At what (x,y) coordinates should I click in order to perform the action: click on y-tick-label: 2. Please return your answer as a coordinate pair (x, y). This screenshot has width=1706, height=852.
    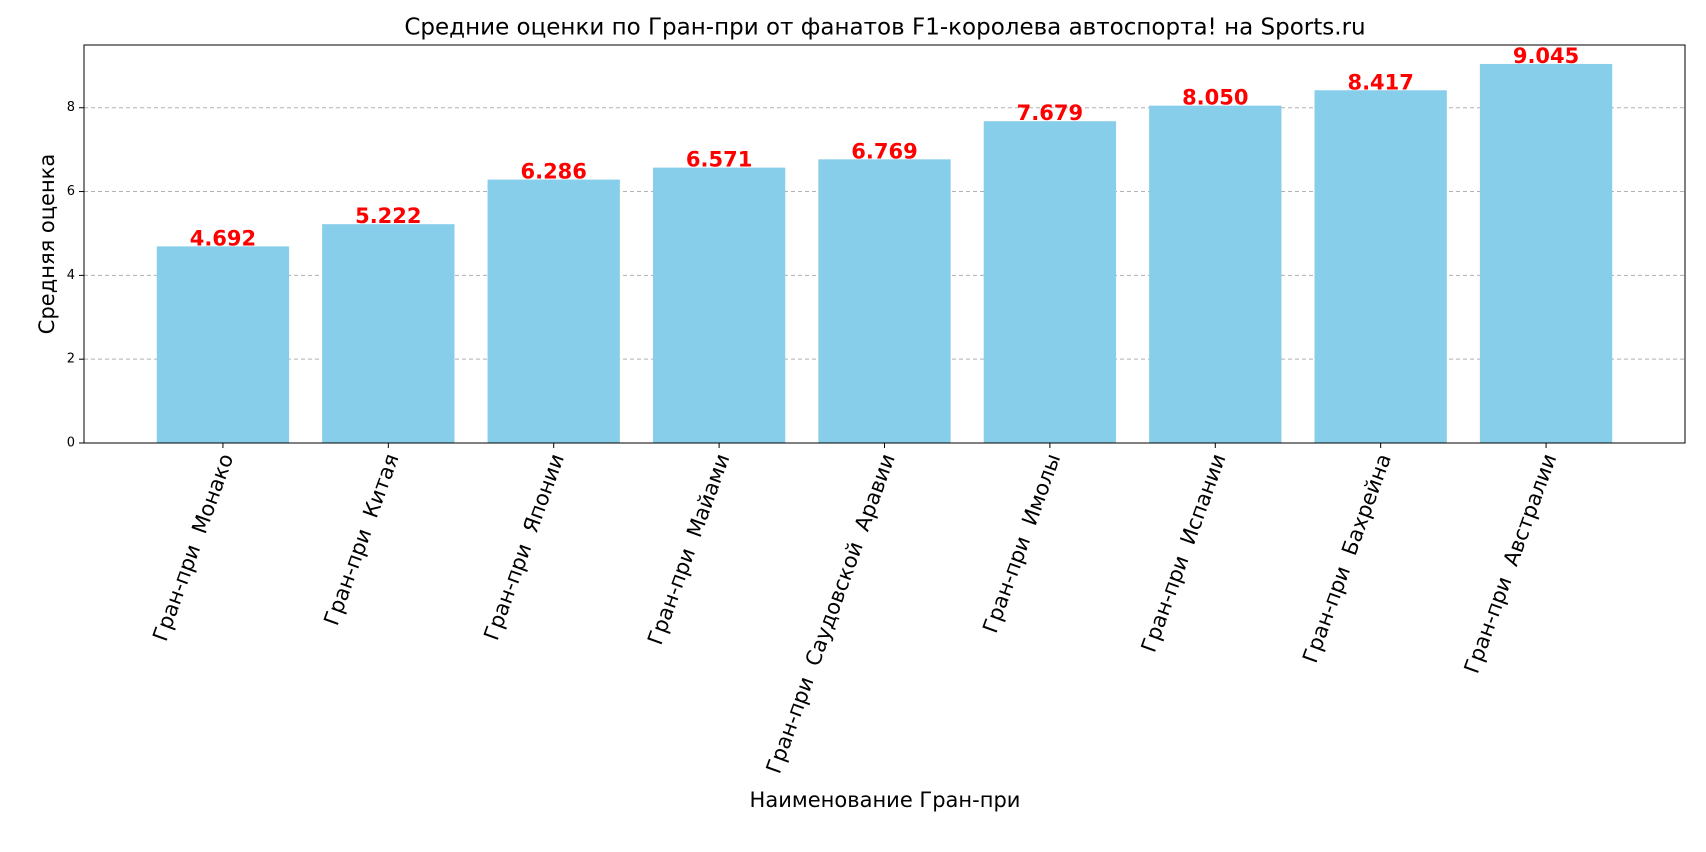
    Looking at the image, I should click on (71, 359).